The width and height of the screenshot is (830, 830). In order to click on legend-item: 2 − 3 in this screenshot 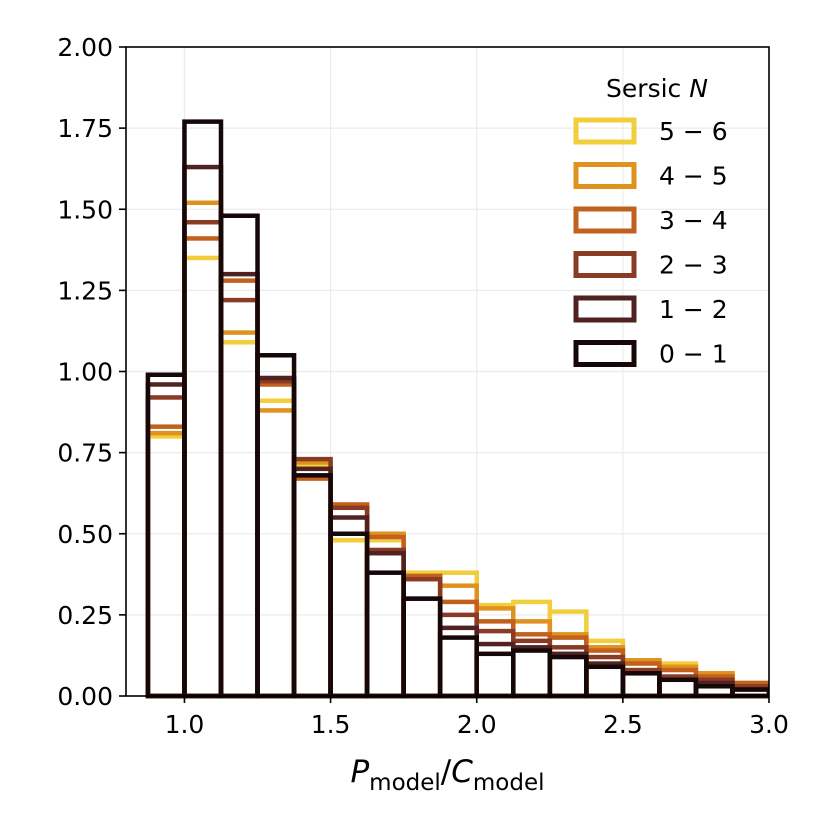, I will do `click(650, 265)`.